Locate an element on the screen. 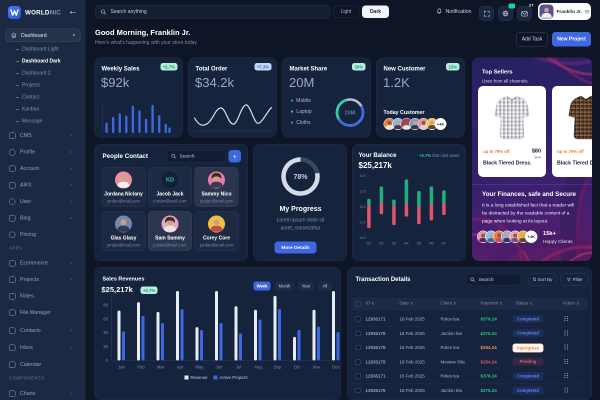 The width and height of the screenshot is (600, 400). svg-text: Oct is located at coordinates (297, 367).